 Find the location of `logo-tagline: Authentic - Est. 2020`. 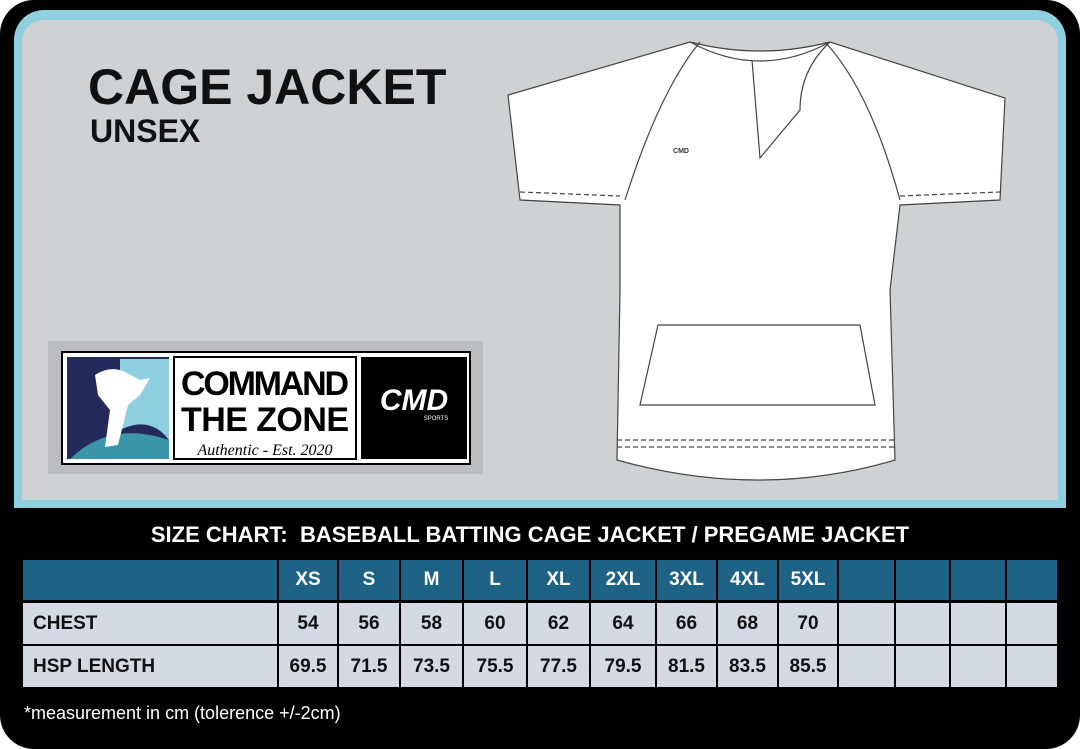

logo-tagline: Authentic - Est. 2020 is located at coordinates (264, 450).